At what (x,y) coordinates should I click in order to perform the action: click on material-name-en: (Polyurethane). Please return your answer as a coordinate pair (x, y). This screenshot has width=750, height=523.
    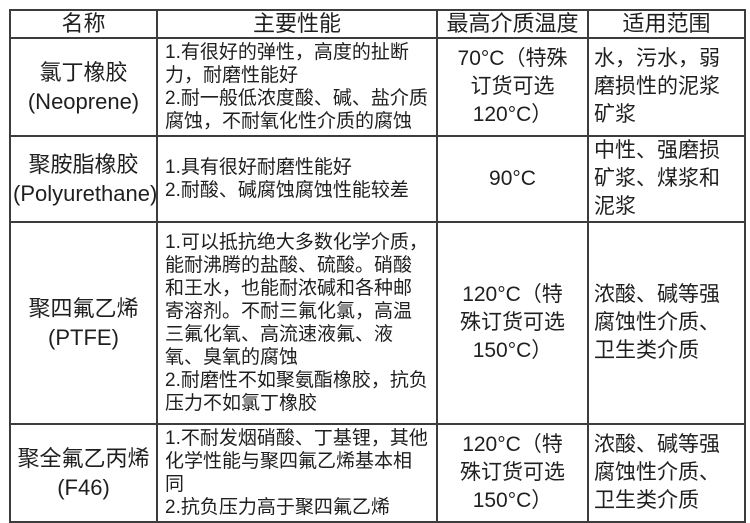
    Looking at the image, I should click on (85, 193).